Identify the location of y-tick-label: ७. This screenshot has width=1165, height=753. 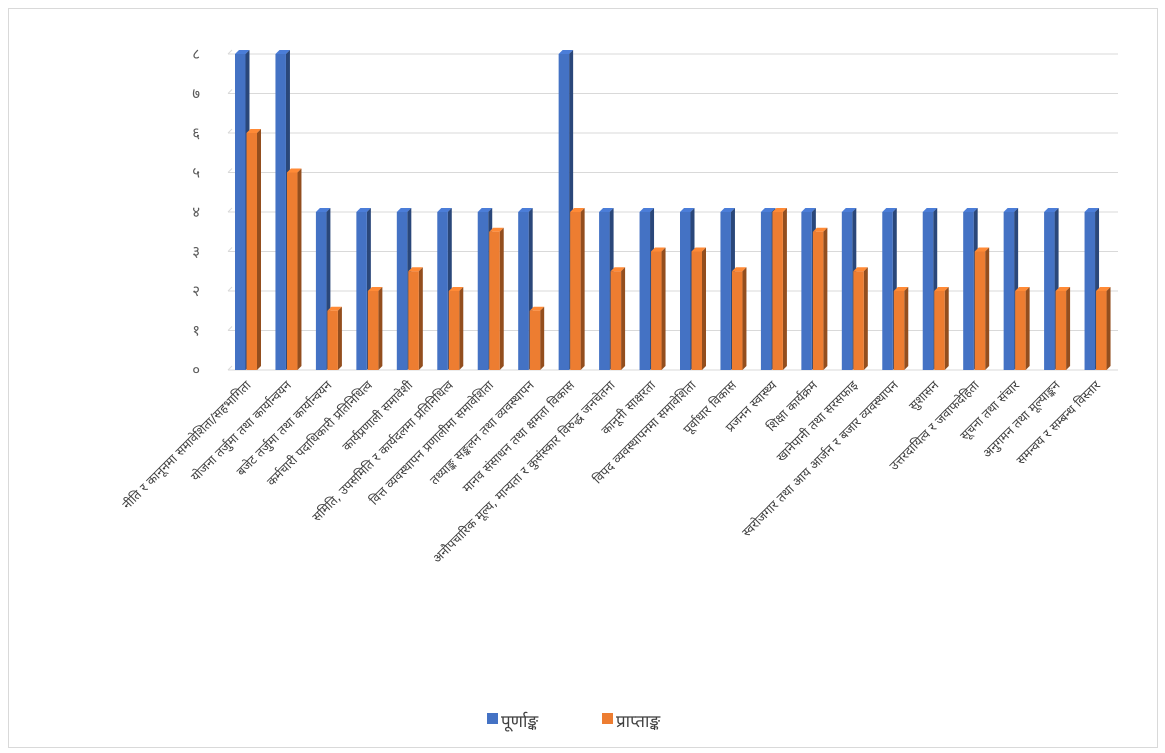
(196, 94).